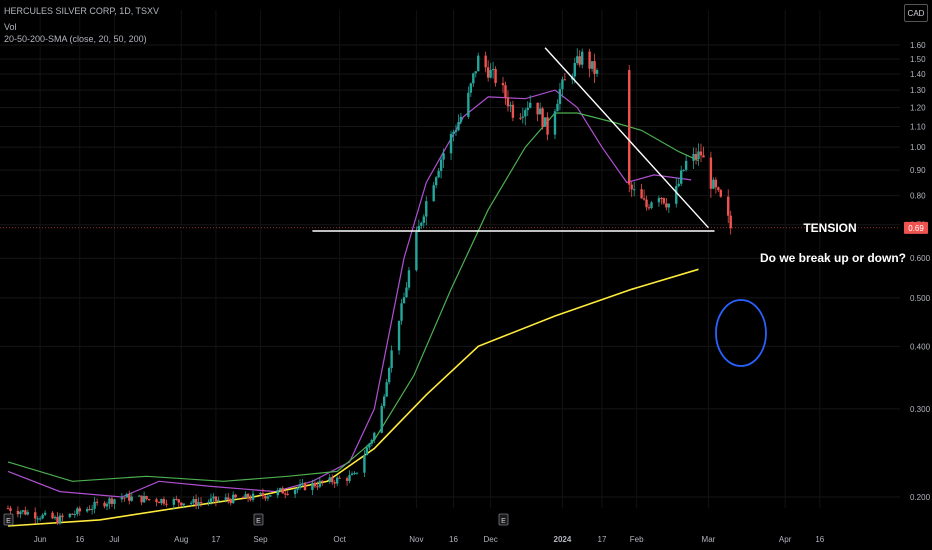 The image size is (932, 550). I want to click on x-tick-label: Feb, so click(637, 539).